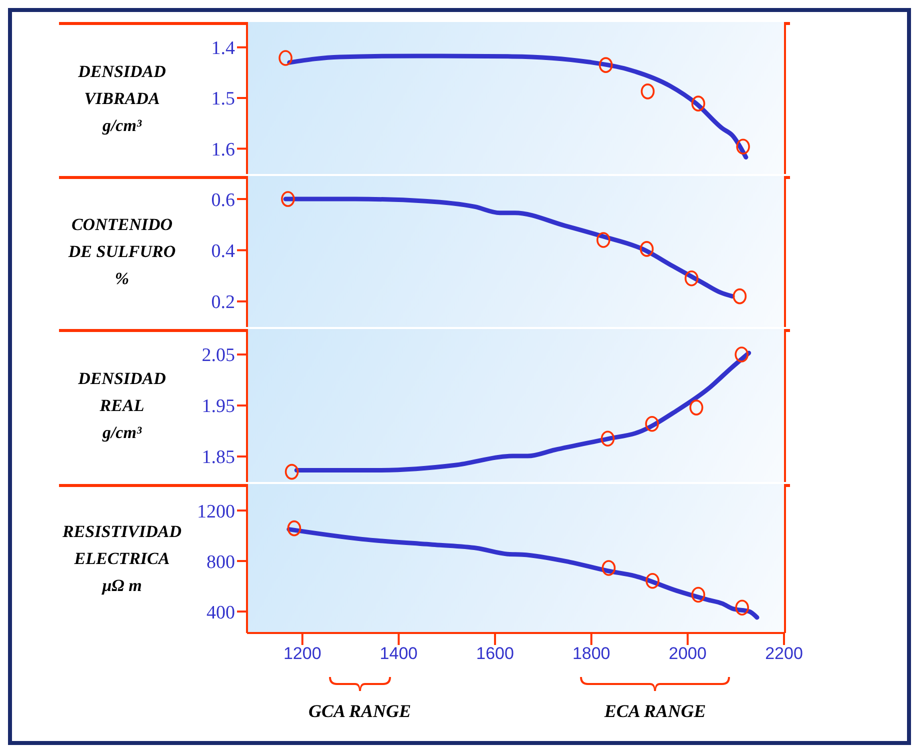 This screenshot has height=753, width=919. Describe the element at coordinates (223, 251) in the screenshot. I see `y-tick-label: 0.4` at that location.